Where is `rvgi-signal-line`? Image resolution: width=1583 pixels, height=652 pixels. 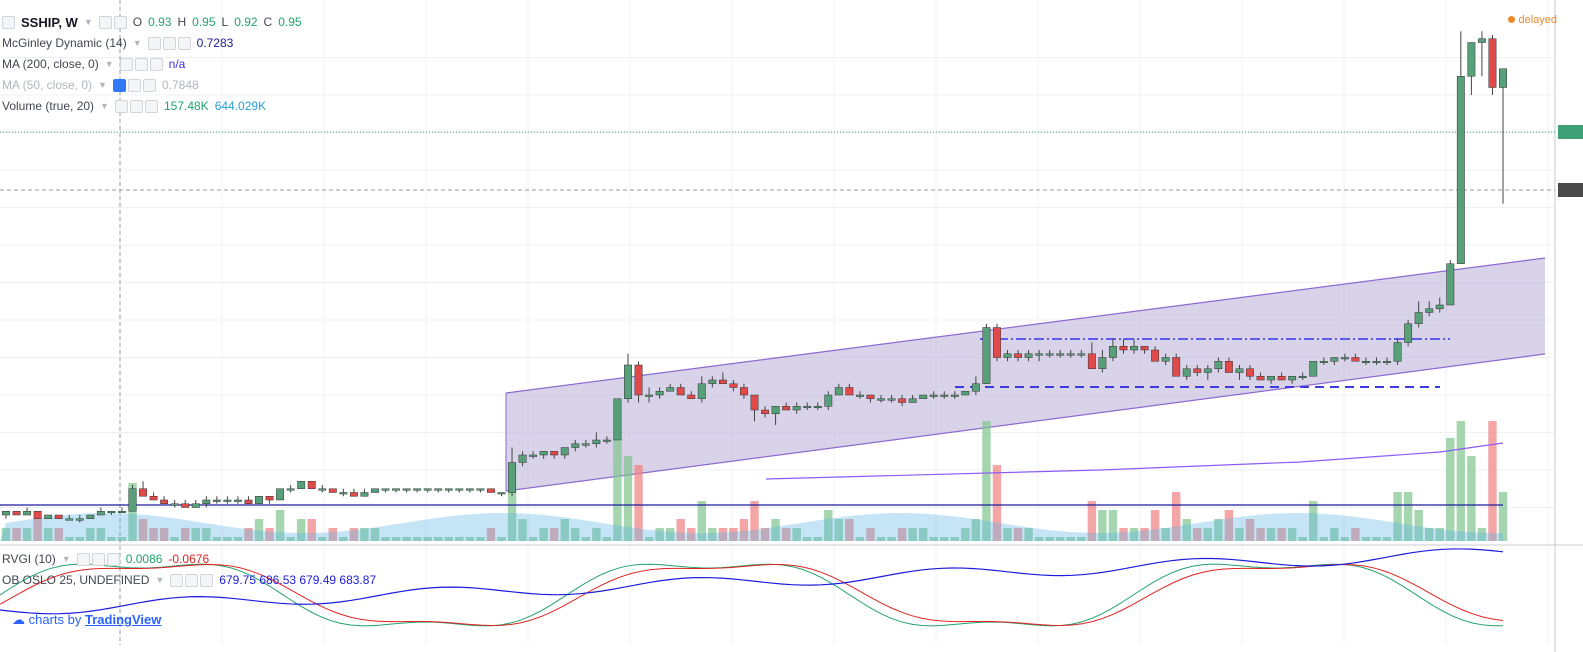 rvgi-signal-line is located at coordinates (752, 595).